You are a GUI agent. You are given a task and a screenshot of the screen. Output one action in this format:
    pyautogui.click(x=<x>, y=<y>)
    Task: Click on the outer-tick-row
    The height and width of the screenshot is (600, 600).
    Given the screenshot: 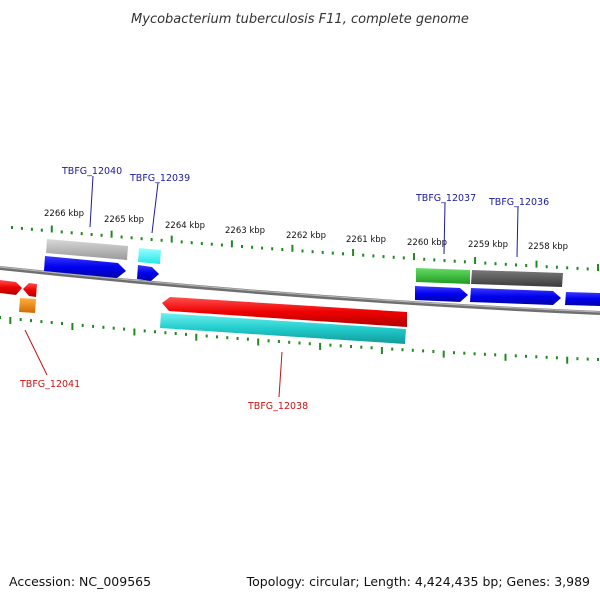 What is the action you would take?
    pyautogui.click(x=305, y=248)
    